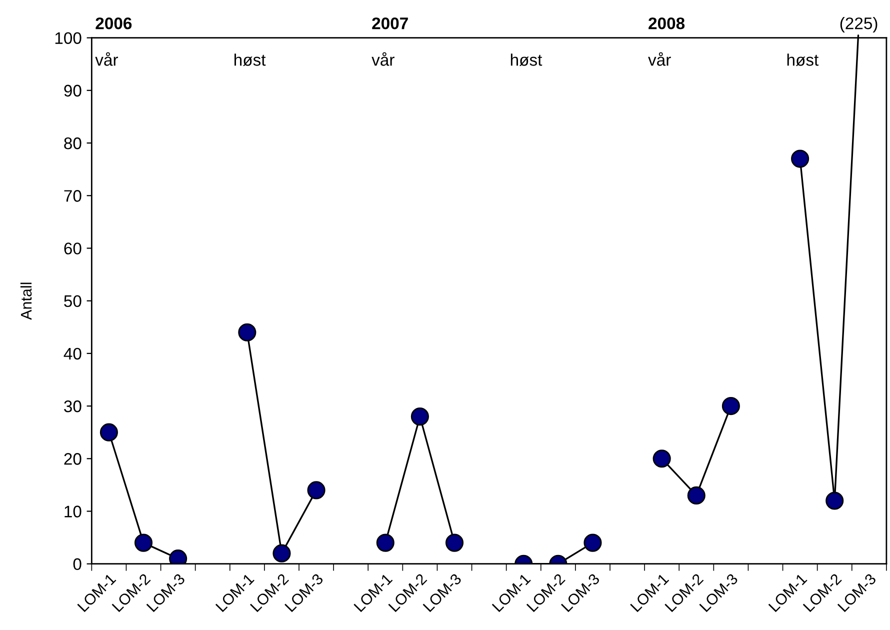 Image resolution: width=890 pixels, height=630 pixels. What do you see at coordinates (77, 564) in the screenshot?
I see `y-tick-label: 0` at bounding box center [77, 564].